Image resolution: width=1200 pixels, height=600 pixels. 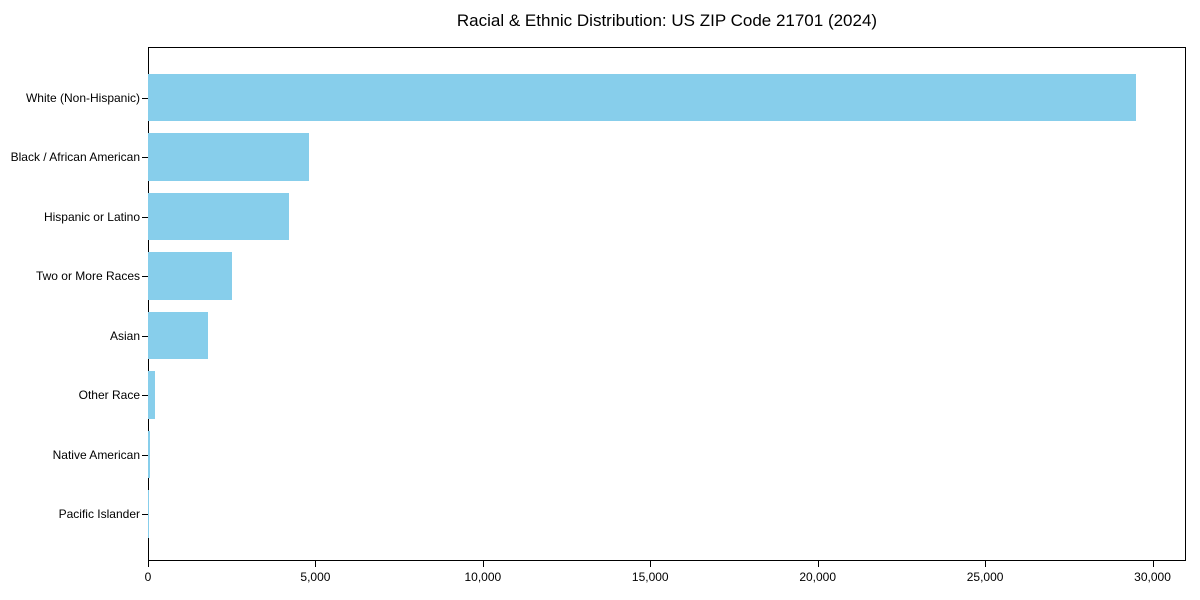 What do you see at coordinates (228, 157) in the screenshot?
I see `bar-black-african-american` at bounding box center [228, 157].